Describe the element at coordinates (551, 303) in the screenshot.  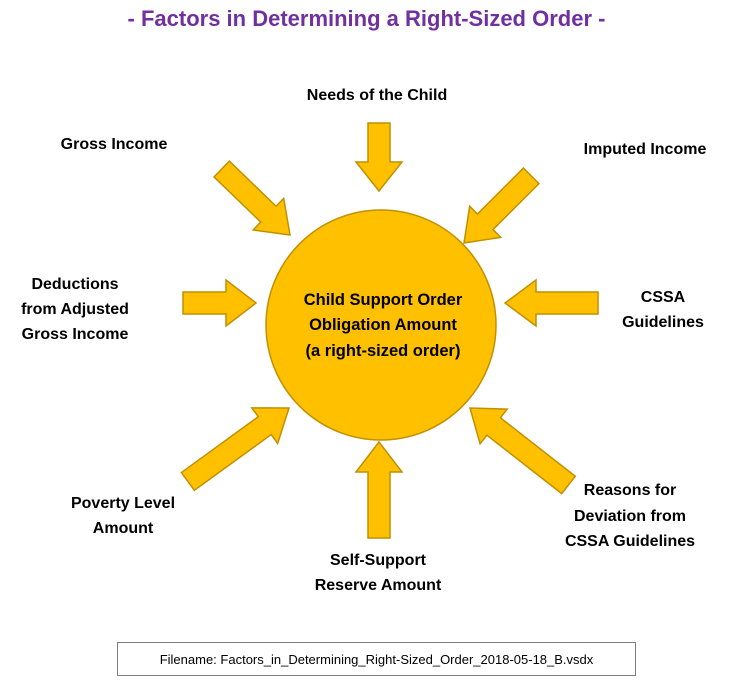
I see `arrow-cssa-guidelines` at that location.